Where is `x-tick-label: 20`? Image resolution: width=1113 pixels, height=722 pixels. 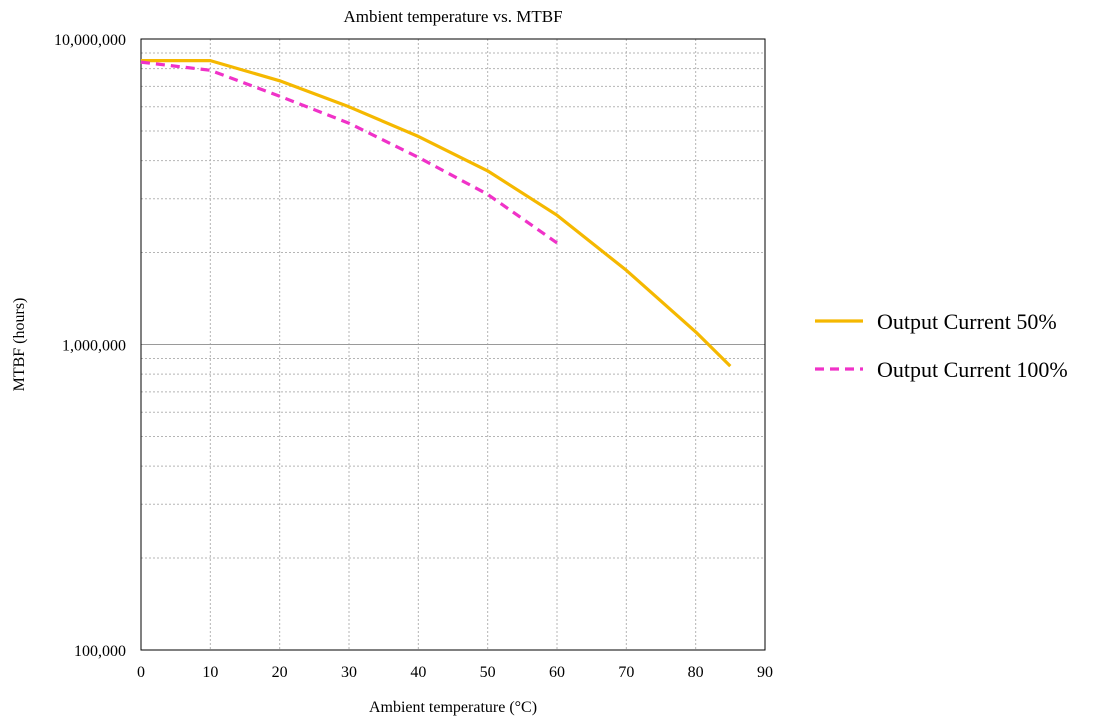
x-tick-label: 20 is located at coordinates (280, 672).